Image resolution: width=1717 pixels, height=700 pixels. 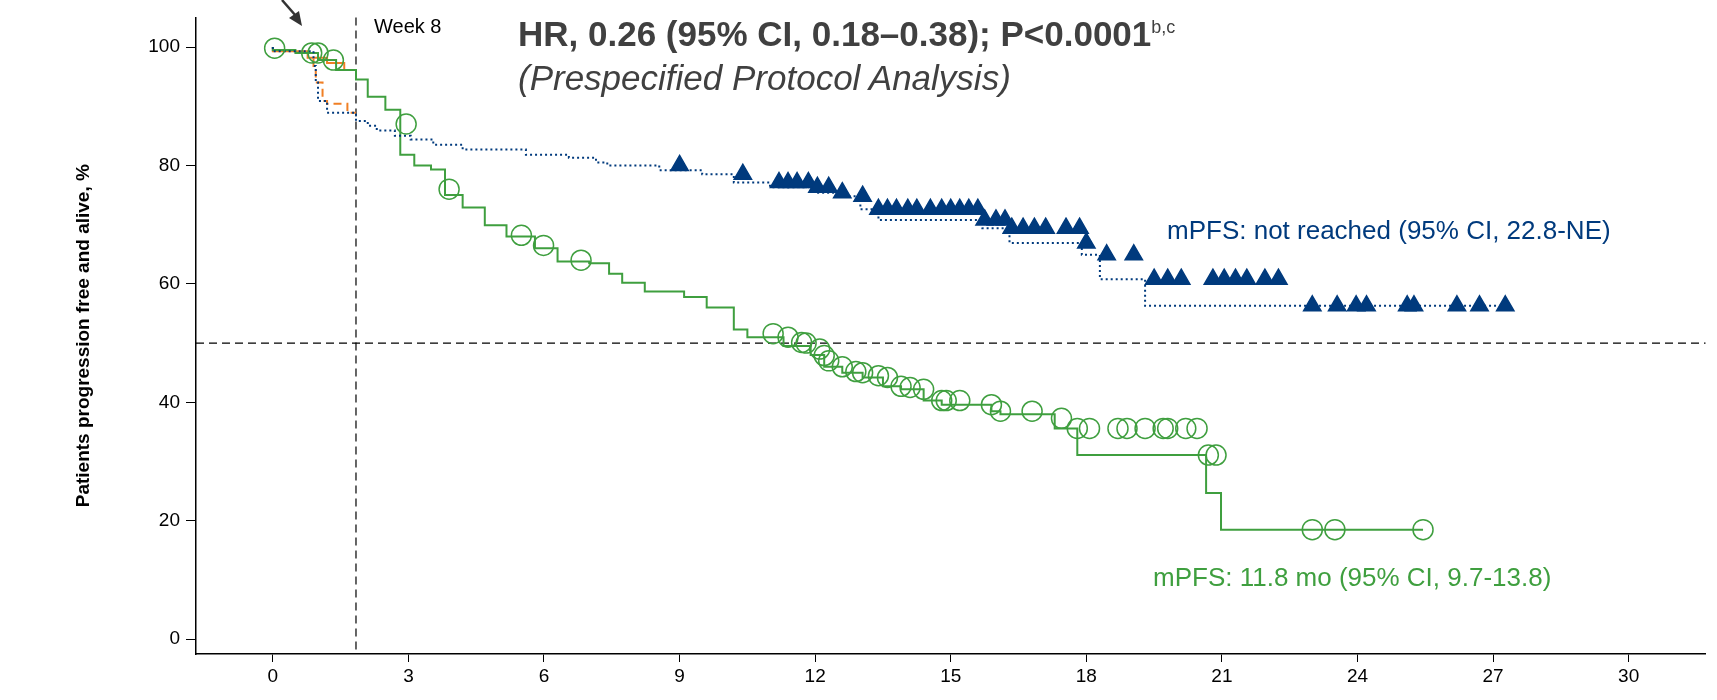 I want to click on x-tick-label: 24, so click(x=1357, y=675).